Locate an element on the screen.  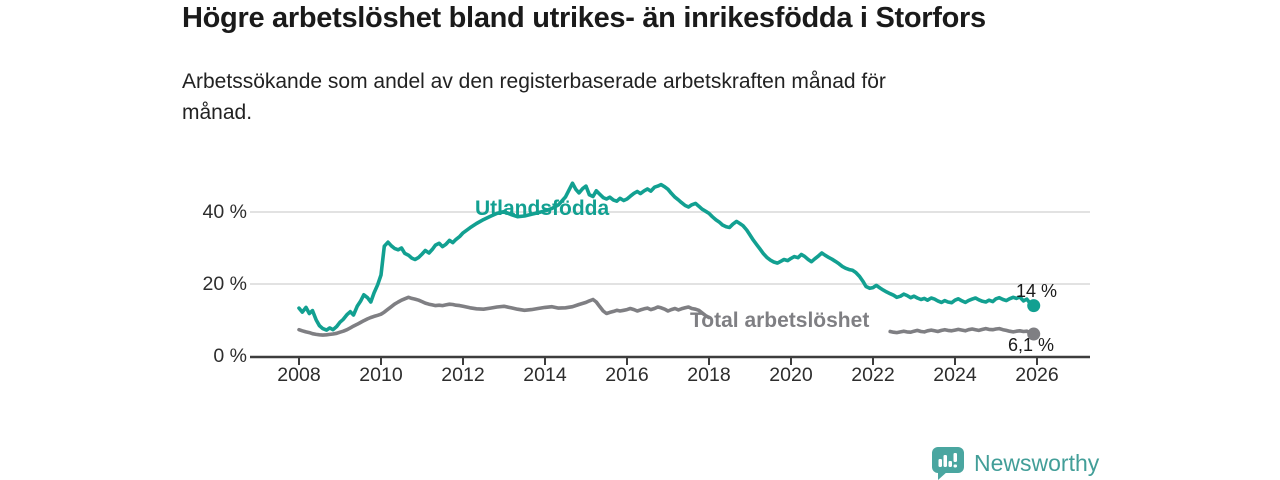
x-tick-label: 2014 is located at coordinates (545, 375).